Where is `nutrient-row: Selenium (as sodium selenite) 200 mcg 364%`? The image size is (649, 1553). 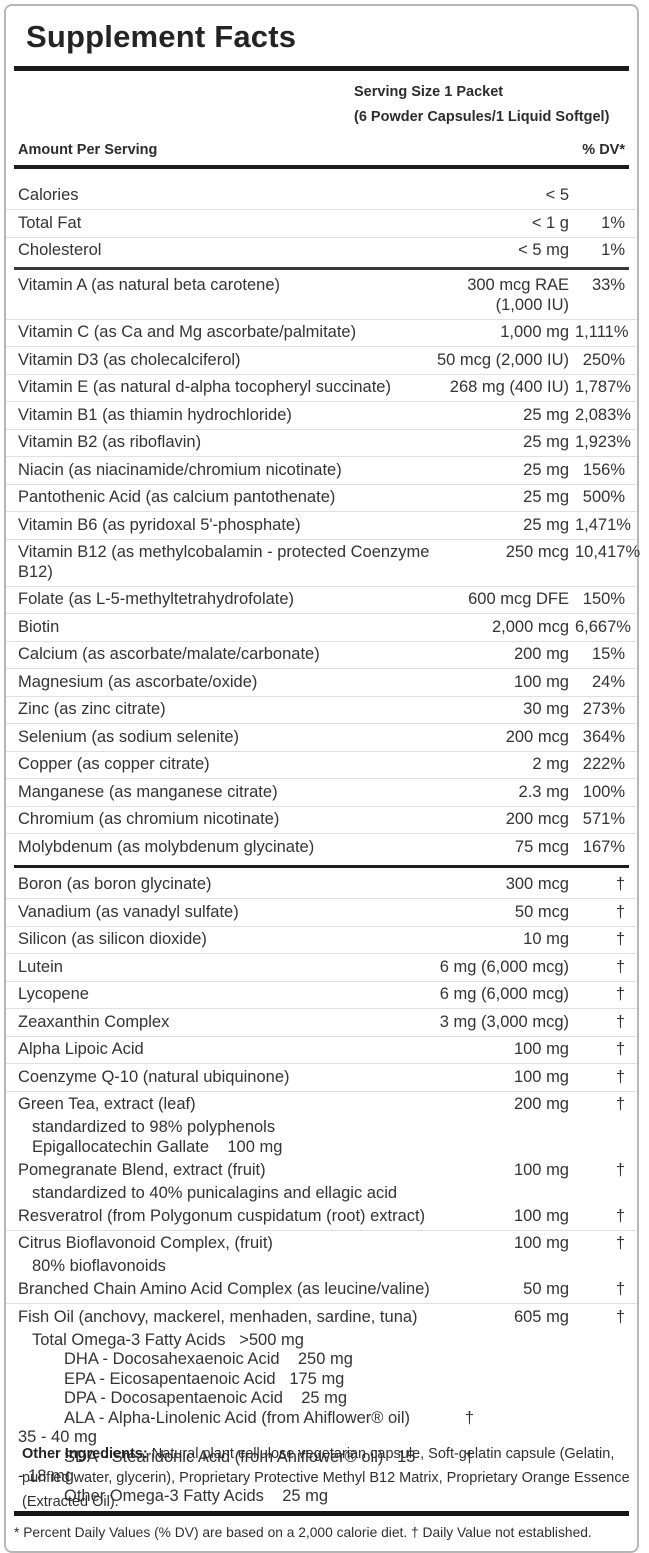
nutrient-row: Selenium (as sodium selenite) 200 mcg 364% is located at coordinates (321, 737).